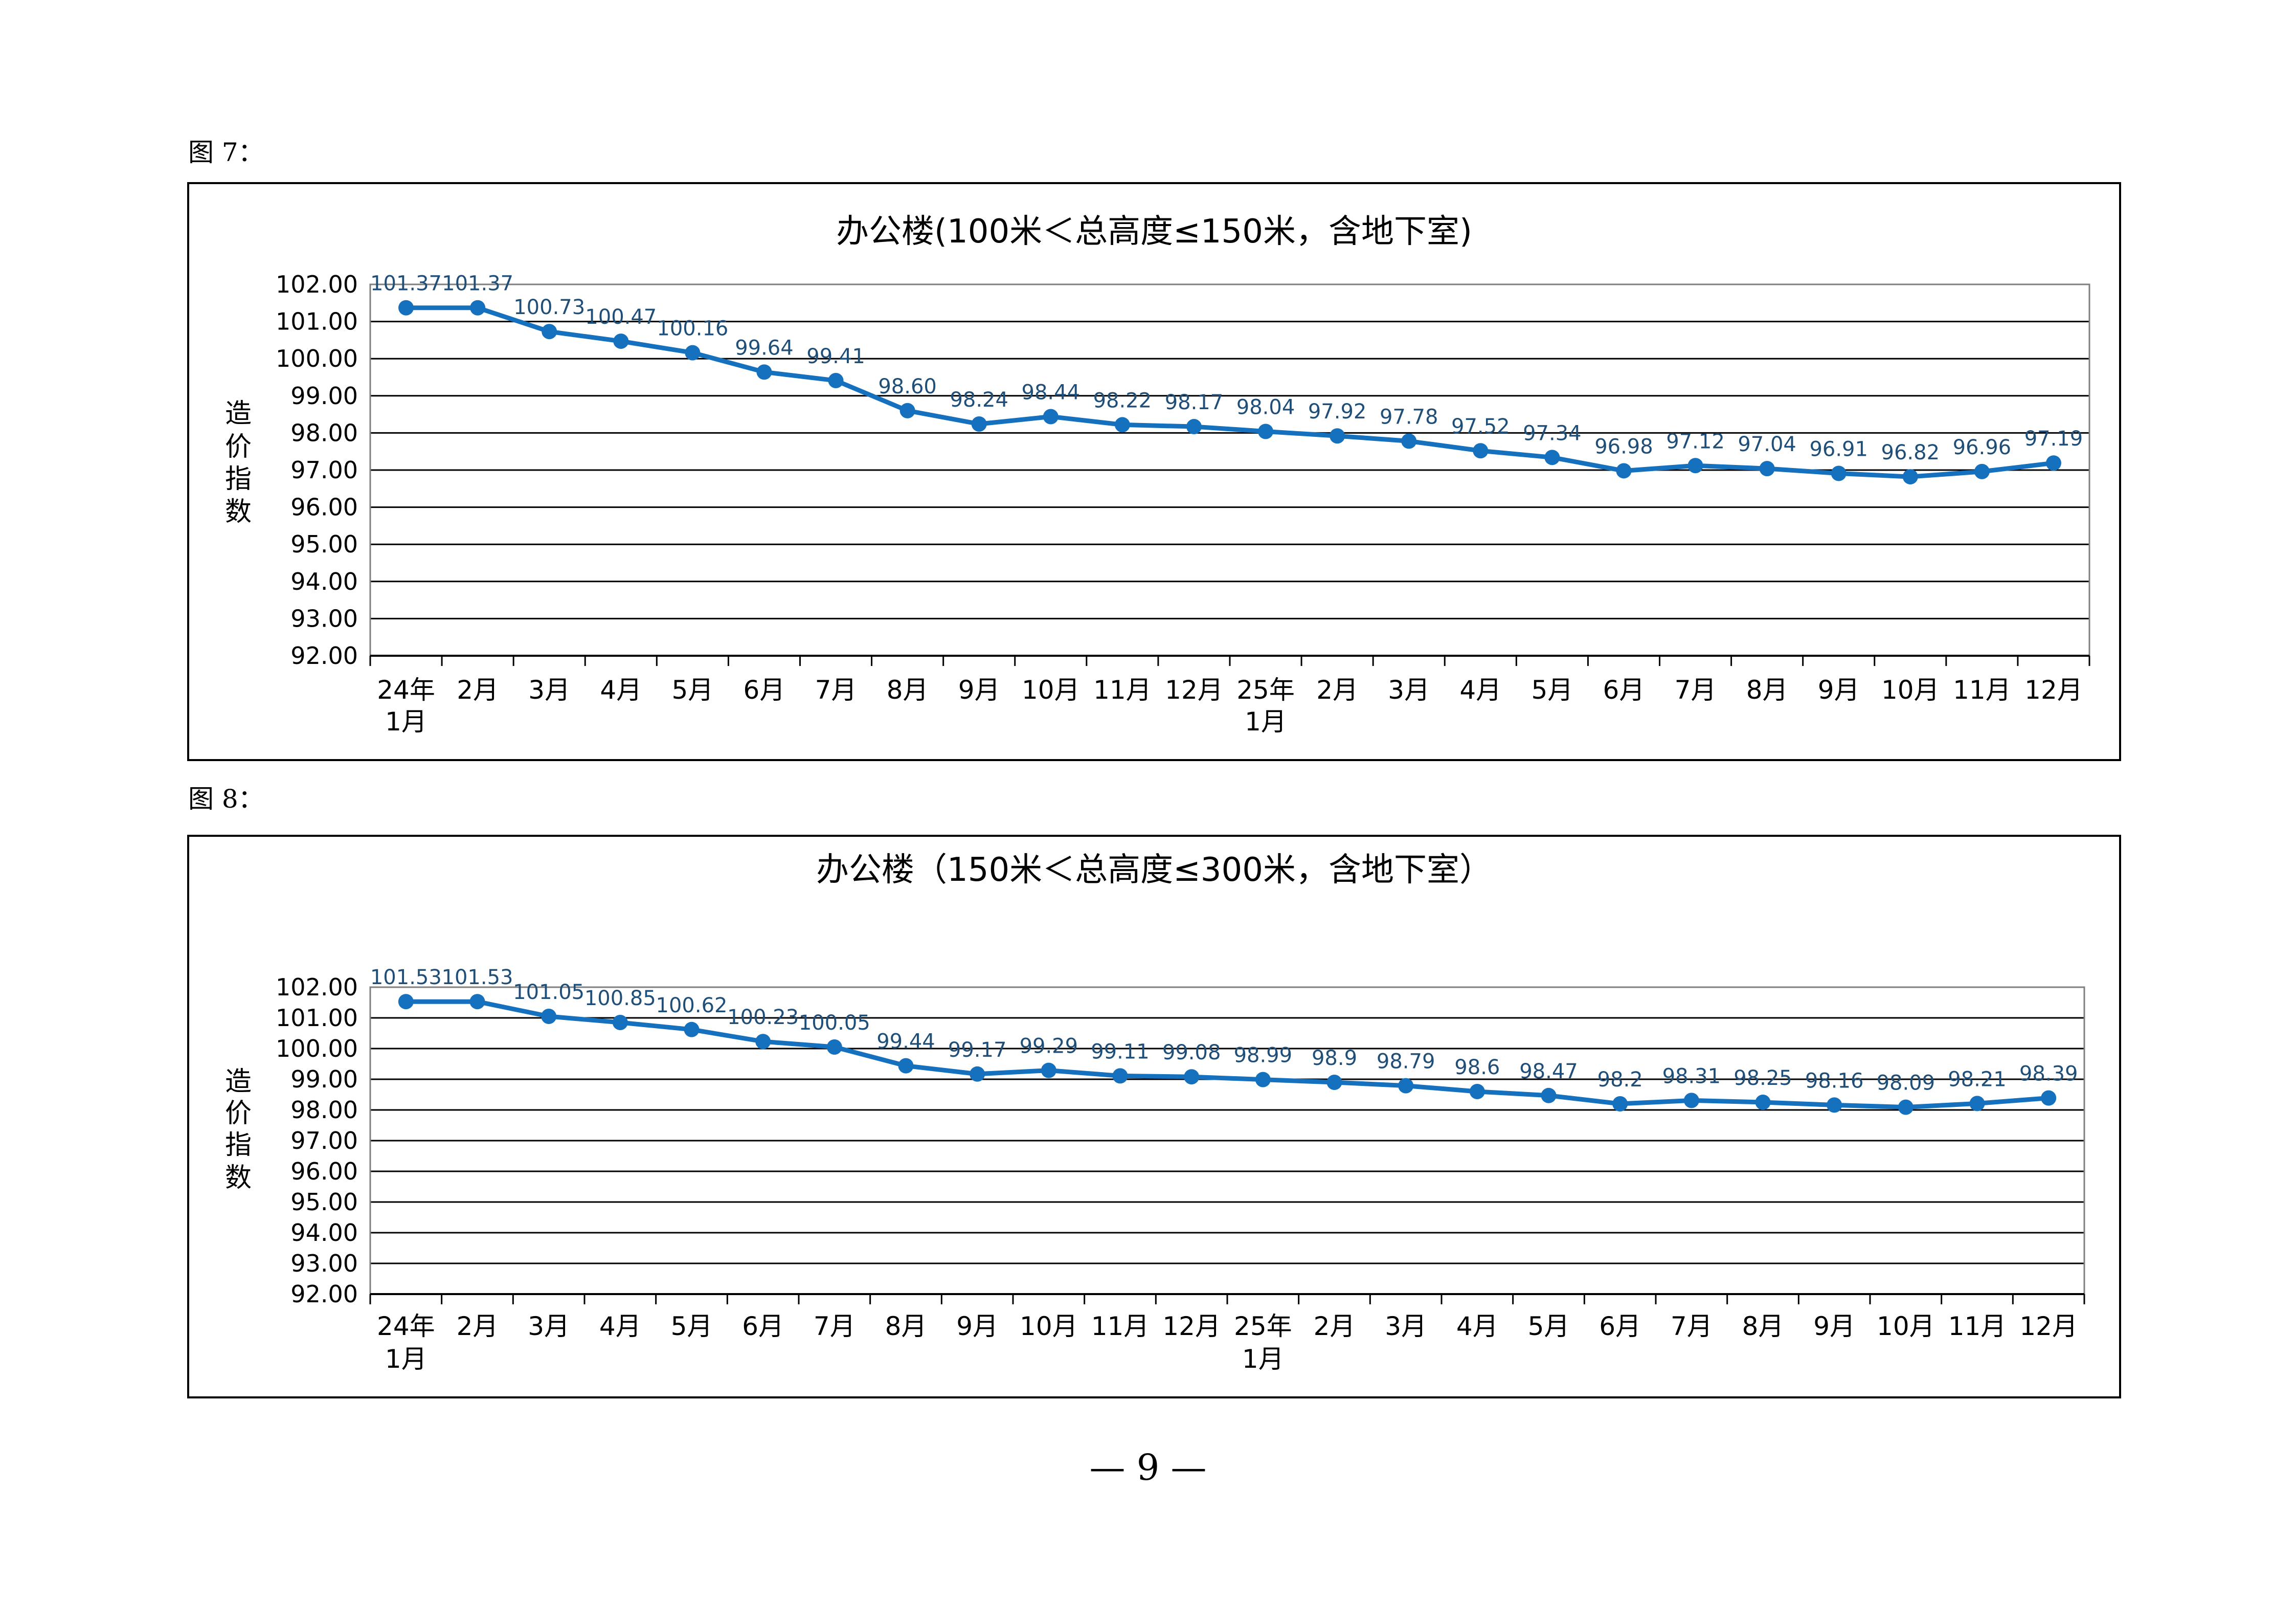 This screenshot has width=2296, height=1624. Describe the element at coordinates (226, 799) in the screenshot. I see `figure-8-label: 图 8：` at that location.